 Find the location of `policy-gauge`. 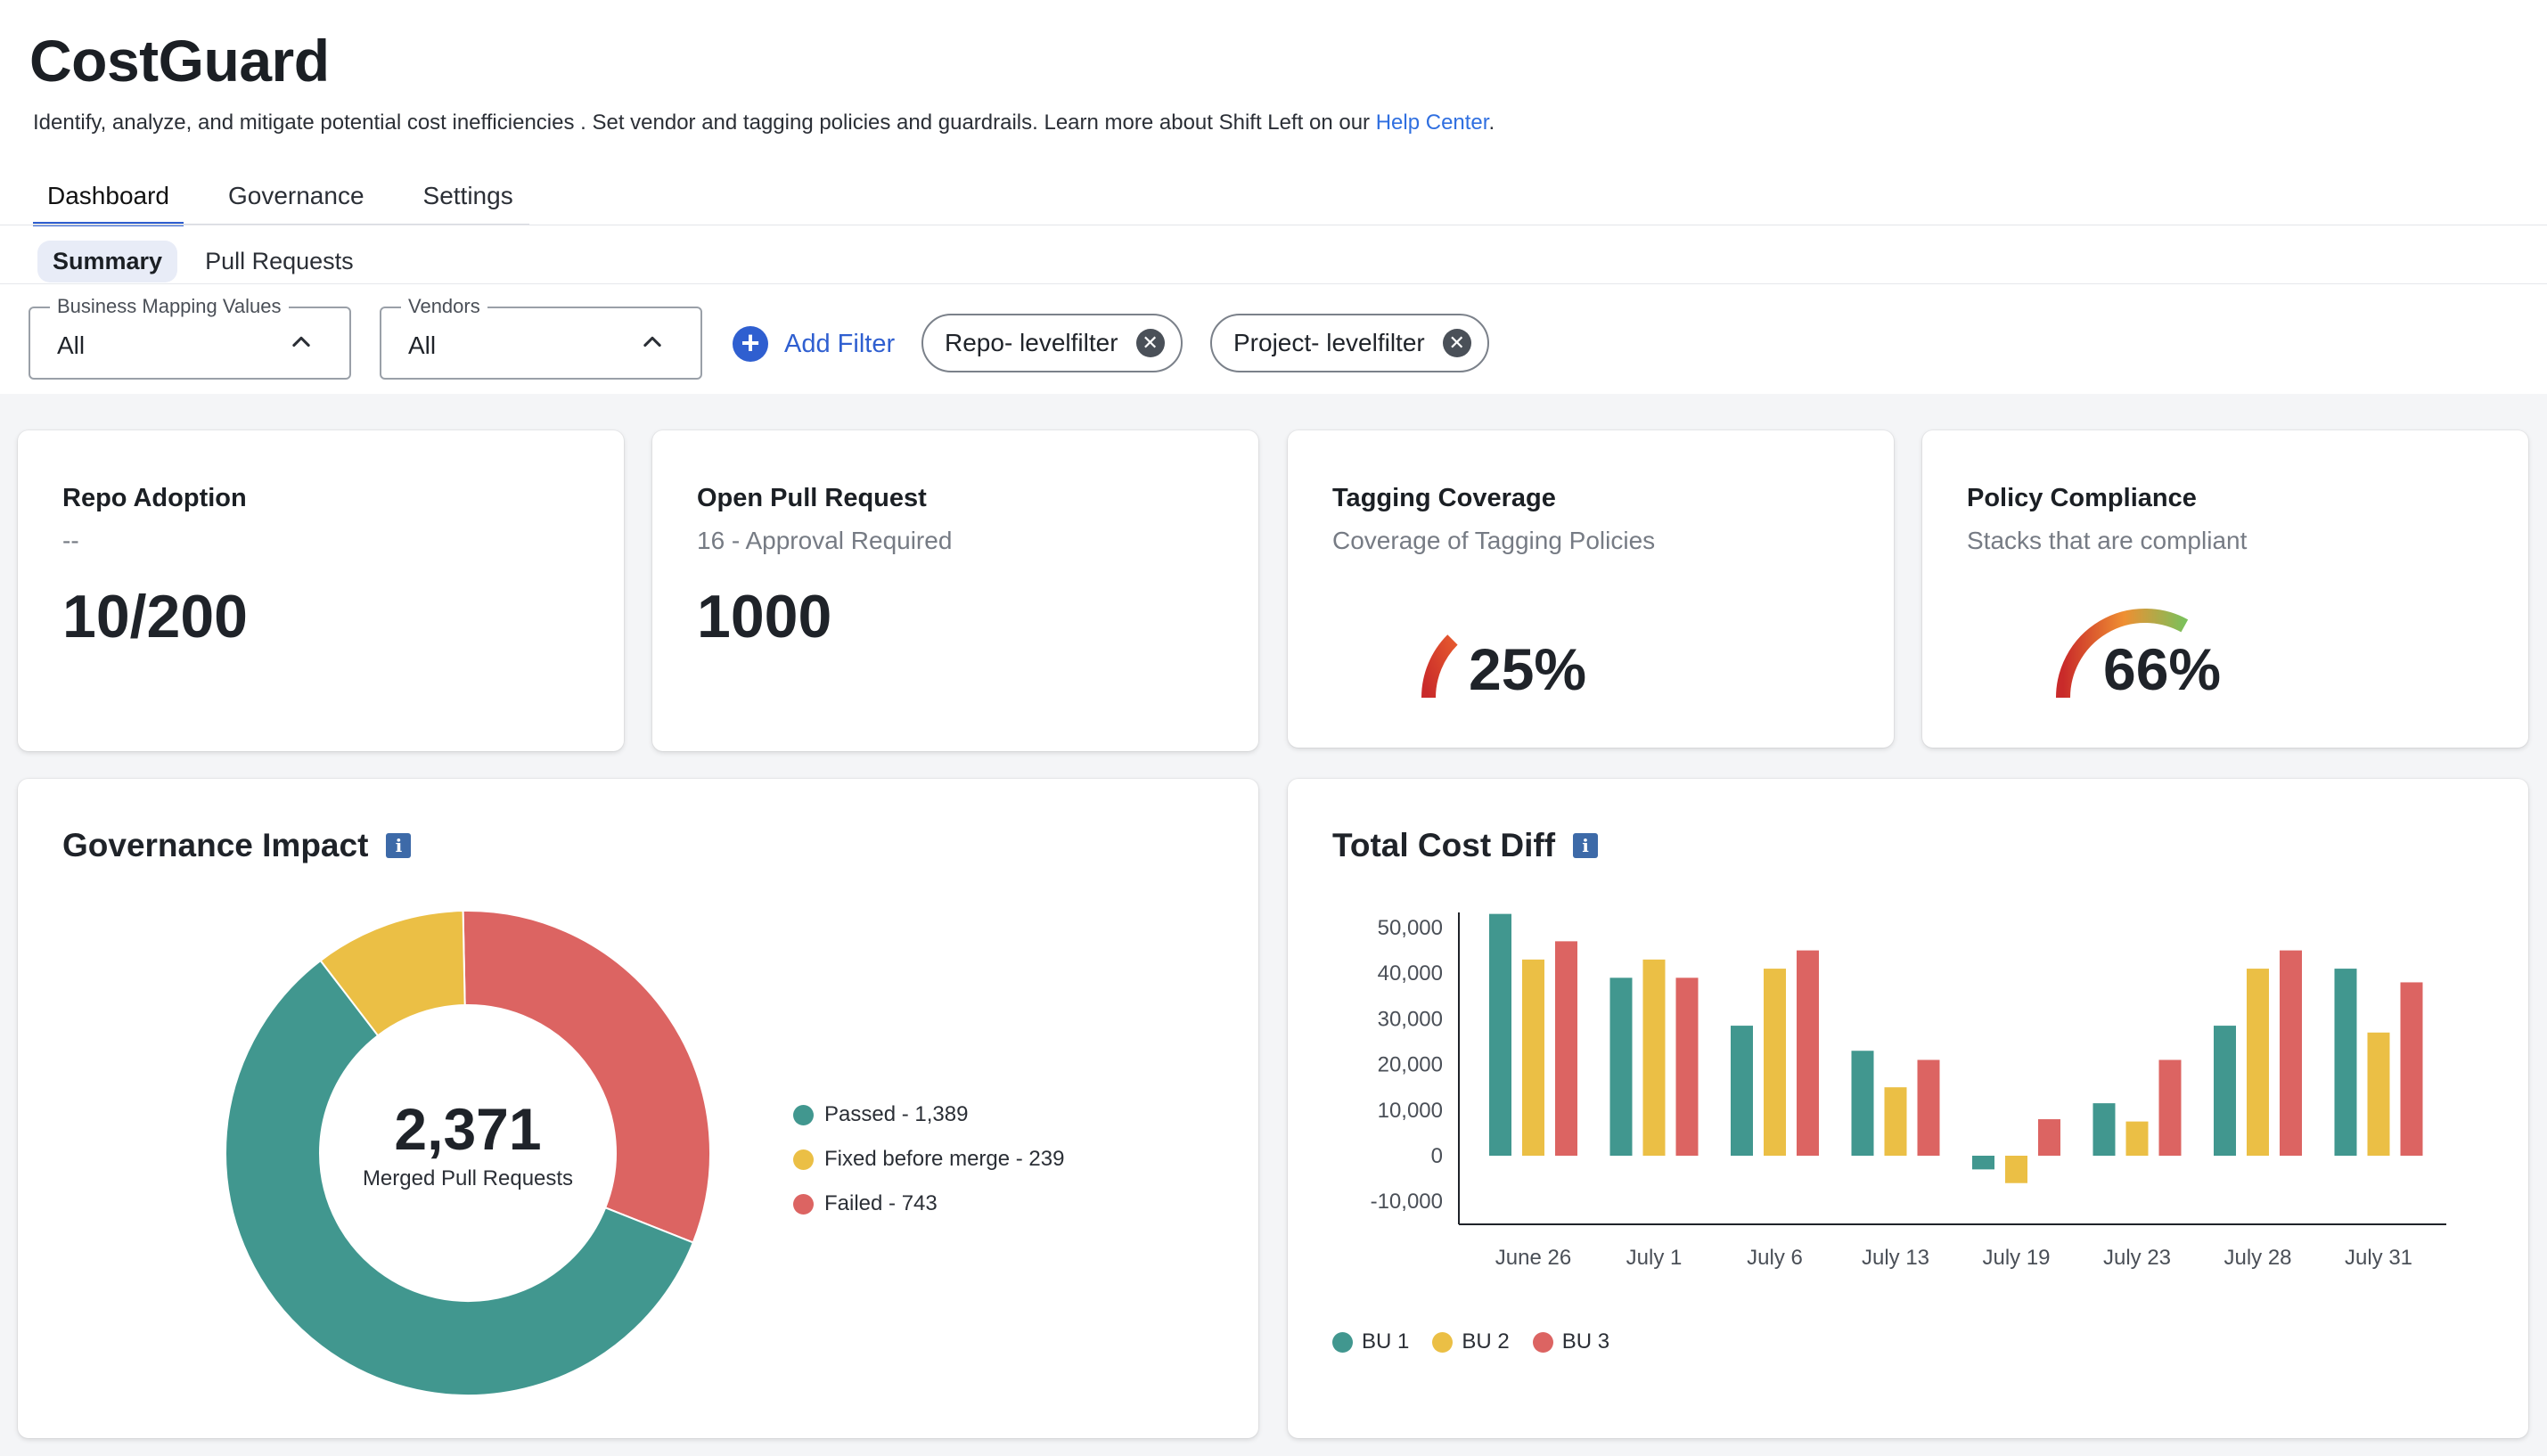

policy-gauge is located at coordinates (2123, 654).